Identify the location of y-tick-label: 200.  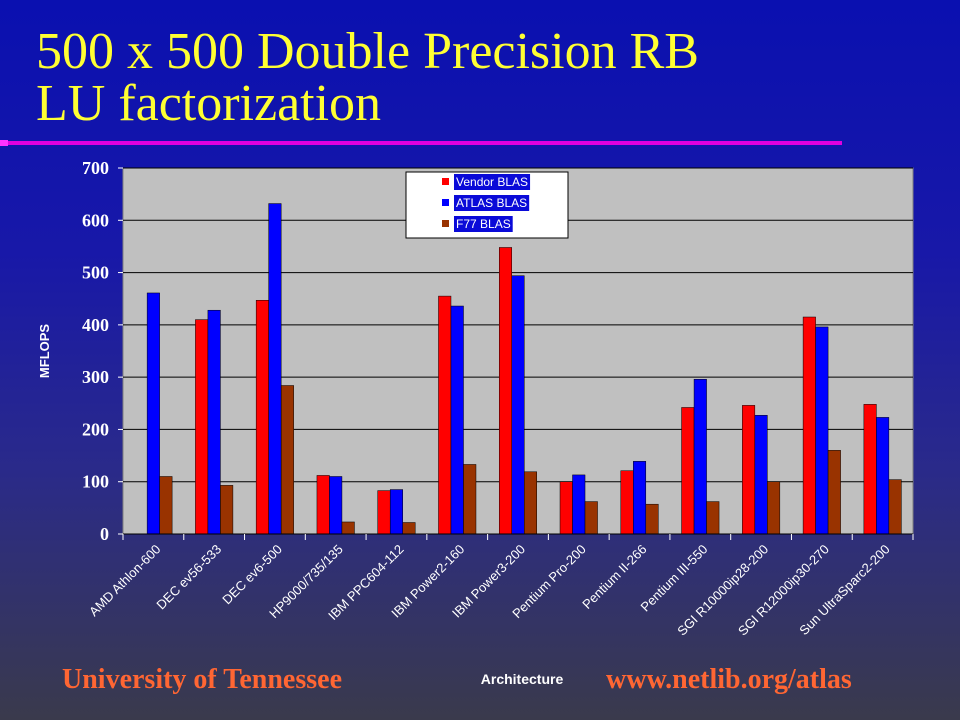
(95, 429).